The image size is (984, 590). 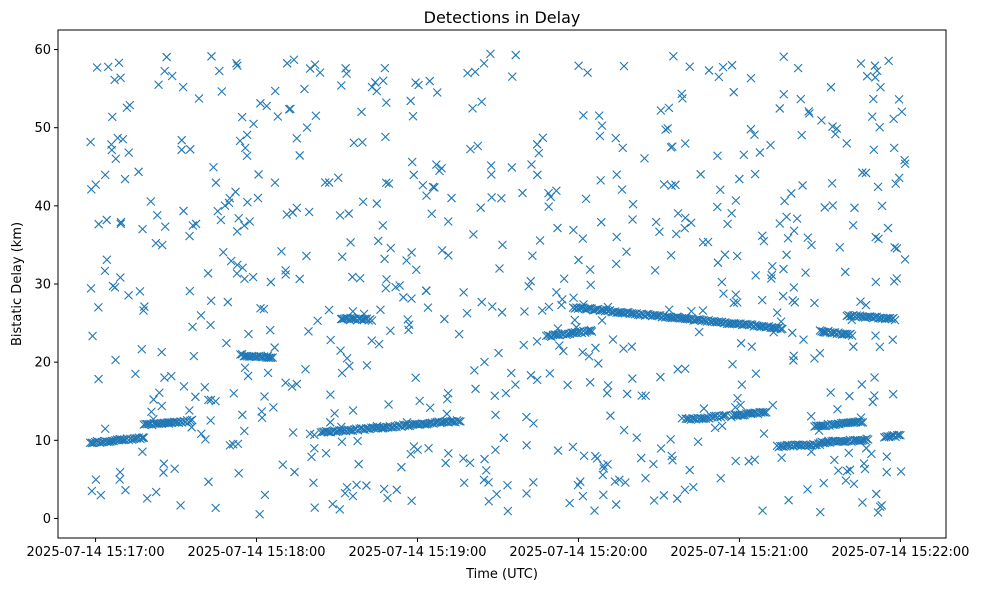 What do you see at coordinates (502, 17) in the screenshot?
I see `chart-title: Detections in Delay` at bounding box center [502, 17].